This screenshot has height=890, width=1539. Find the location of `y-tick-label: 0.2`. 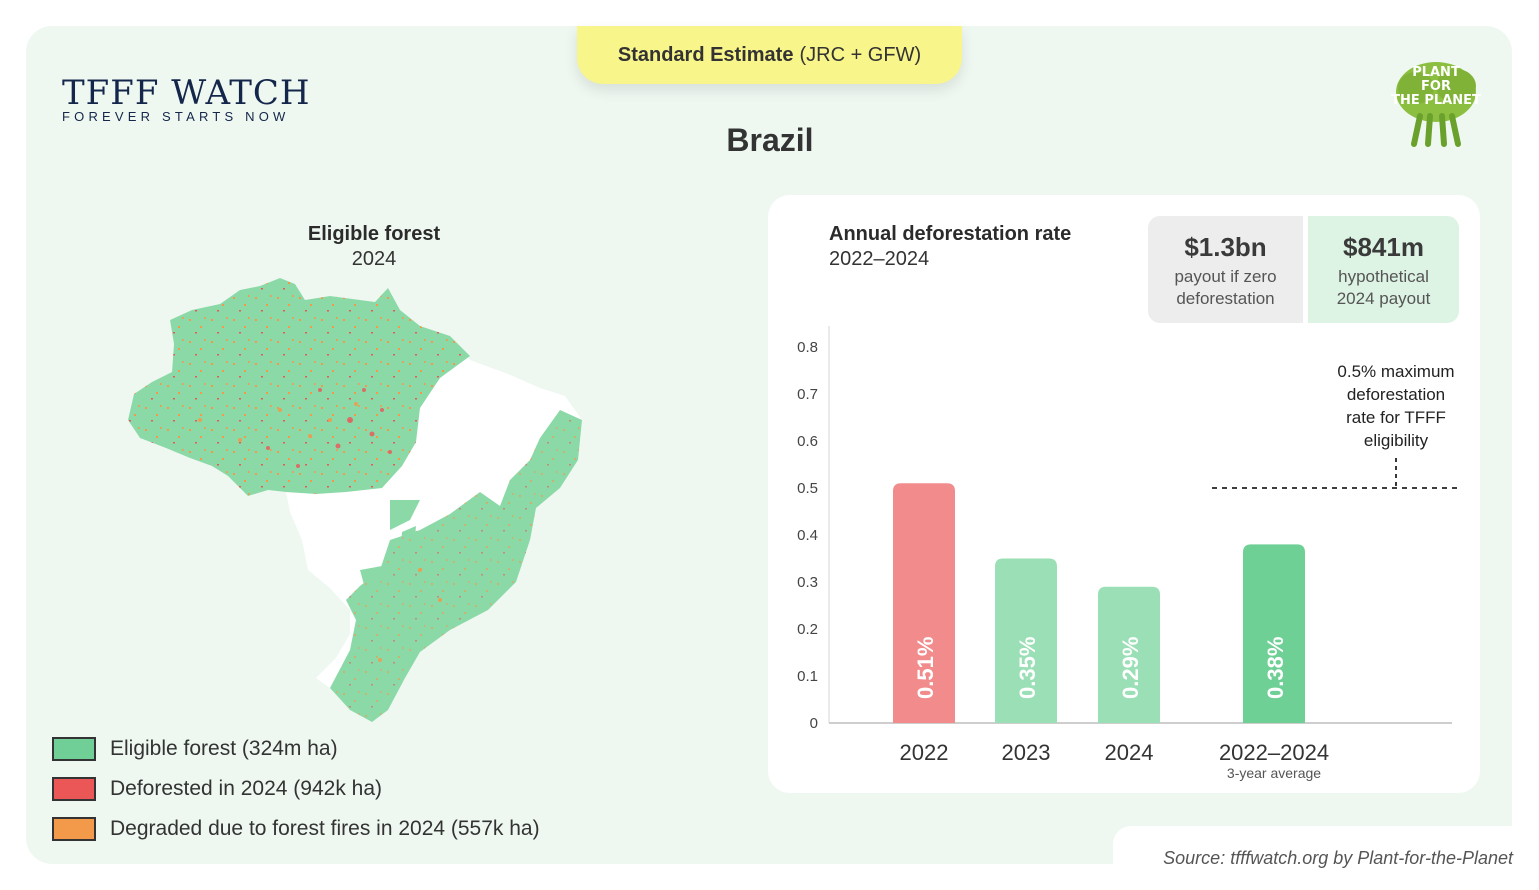

y-tick-label: 0.2 is located at coordinates (807, 629).